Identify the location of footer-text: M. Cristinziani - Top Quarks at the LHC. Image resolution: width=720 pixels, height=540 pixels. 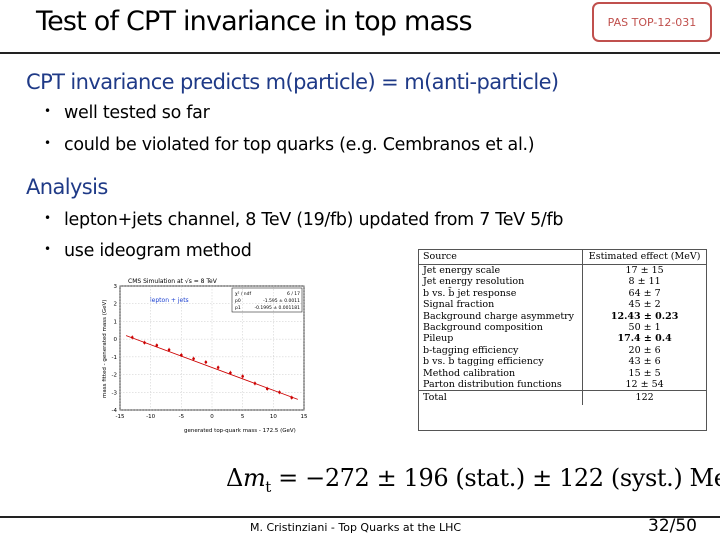
(356, 527).